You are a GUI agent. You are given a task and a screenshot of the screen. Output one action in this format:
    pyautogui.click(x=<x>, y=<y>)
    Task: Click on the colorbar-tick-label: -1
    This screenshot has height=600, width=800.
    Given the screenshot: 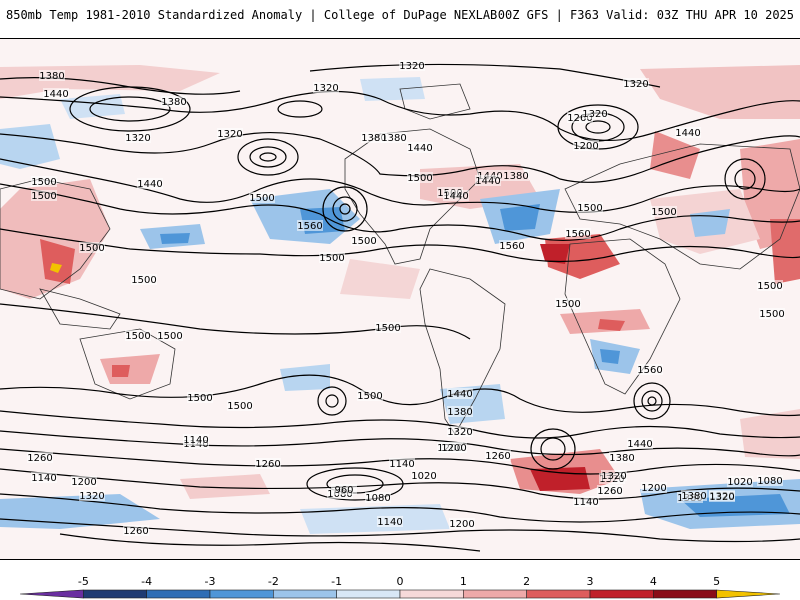 What is the action you would take?
    pyautogui.click(x=336, y=581)
    